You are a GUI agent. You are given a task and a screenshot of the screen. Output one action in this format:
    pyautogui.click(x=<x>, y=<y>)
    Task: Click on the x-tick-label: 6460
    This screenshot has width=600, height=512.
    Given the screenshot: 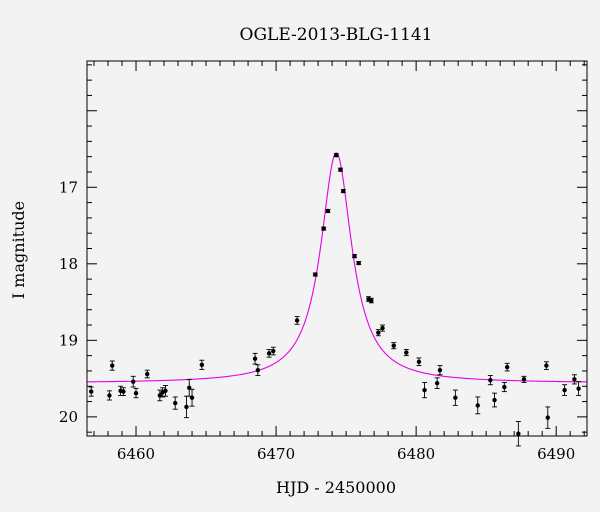 What is the action you would take?
    pyautogui.click(x=136, y=454)
    